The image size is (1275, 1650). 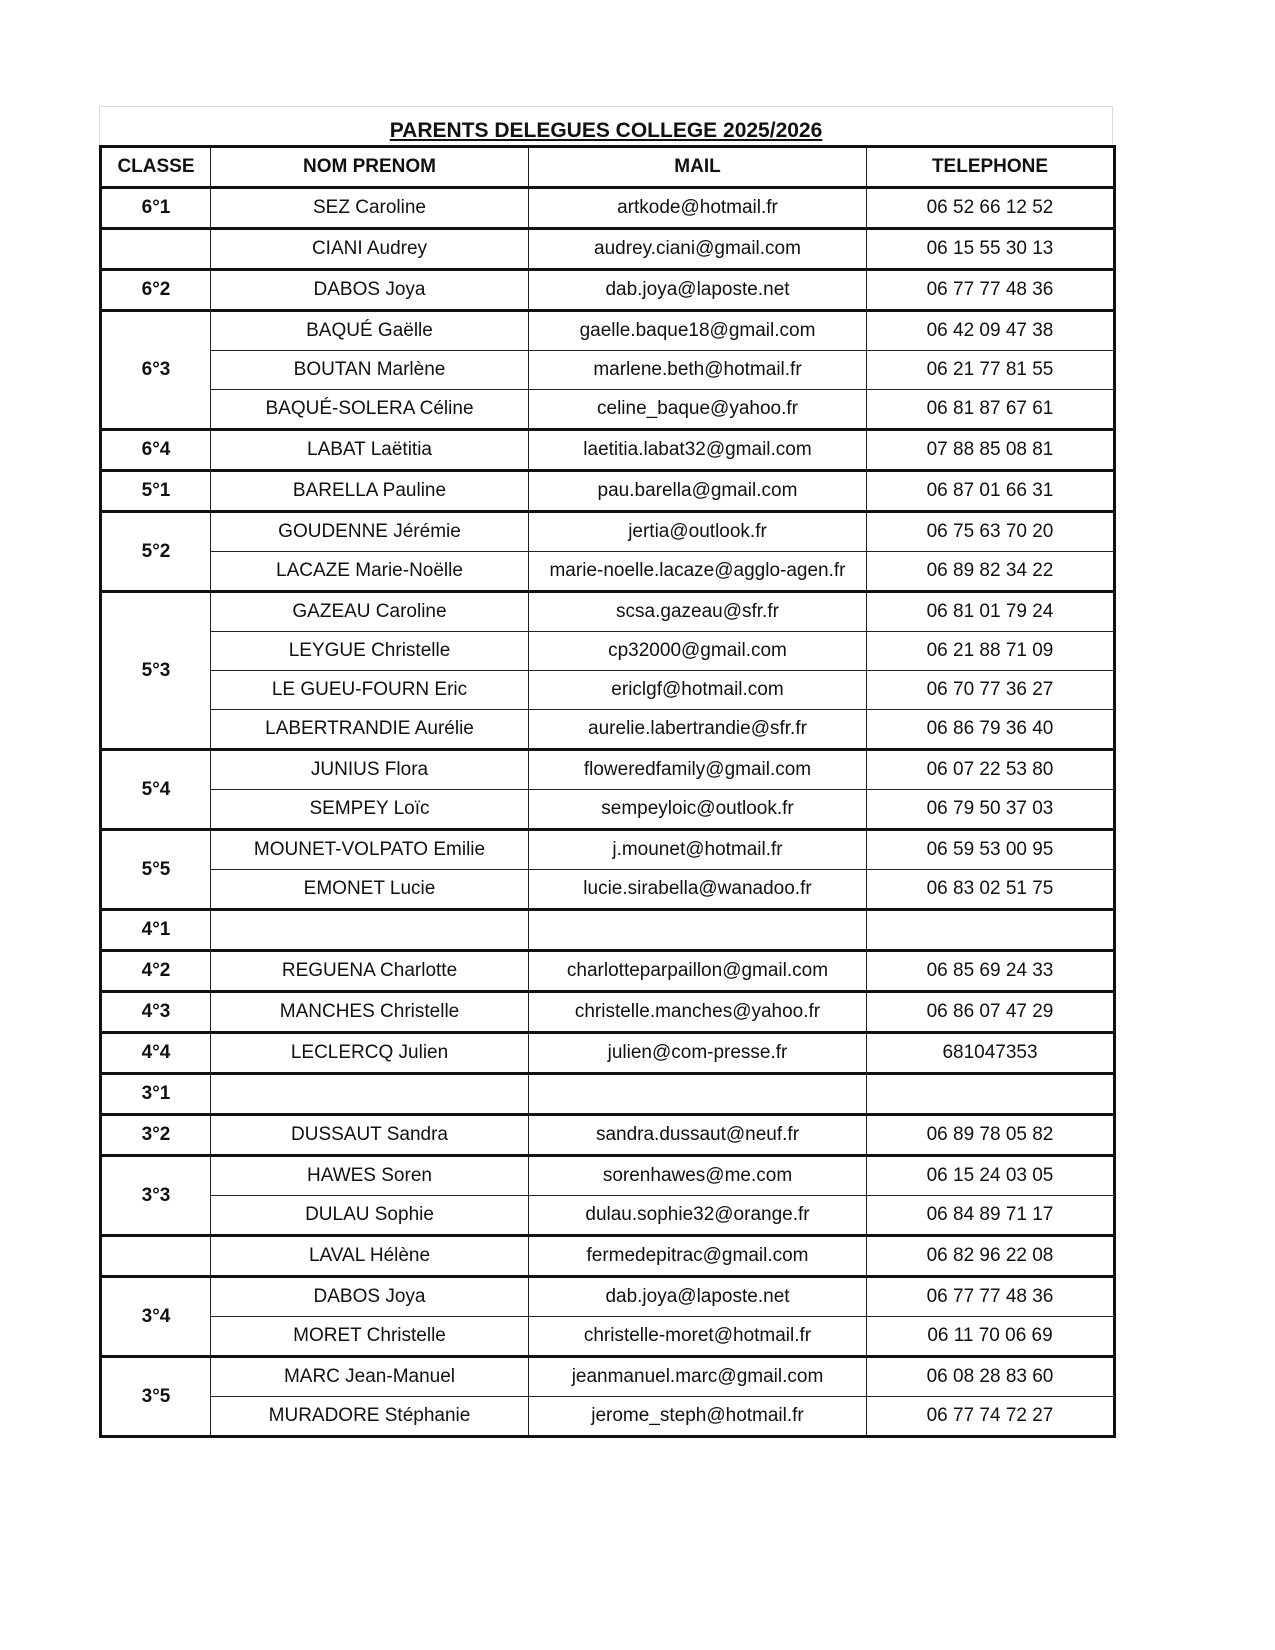 What do you see at coordinates (697, 449) in the screenshot?
I see `mail-cell: laetitia.labat32@gmail.com` at bounding box center [697, 449].